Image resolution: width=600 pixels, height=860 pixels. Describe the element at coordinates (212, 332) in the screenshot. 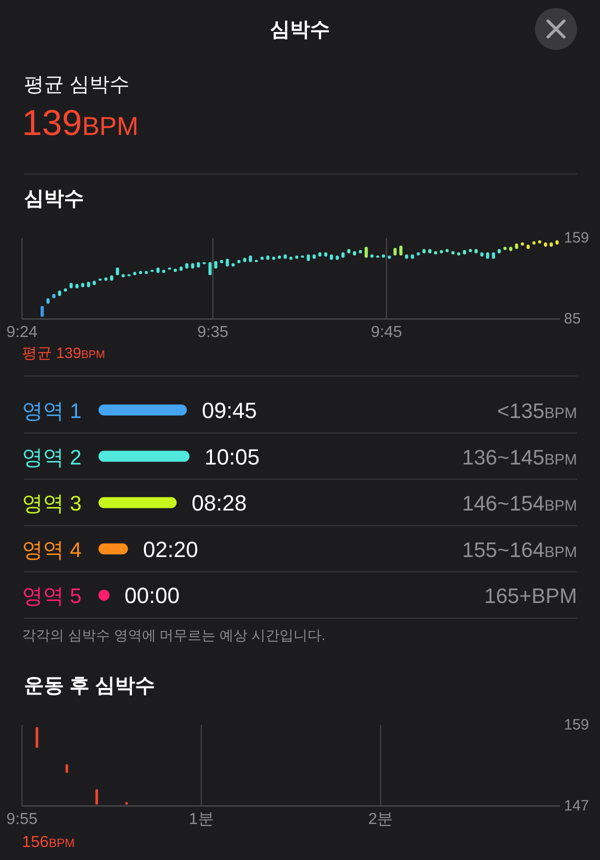

I see `x-tick-label: 9:35` at that location.